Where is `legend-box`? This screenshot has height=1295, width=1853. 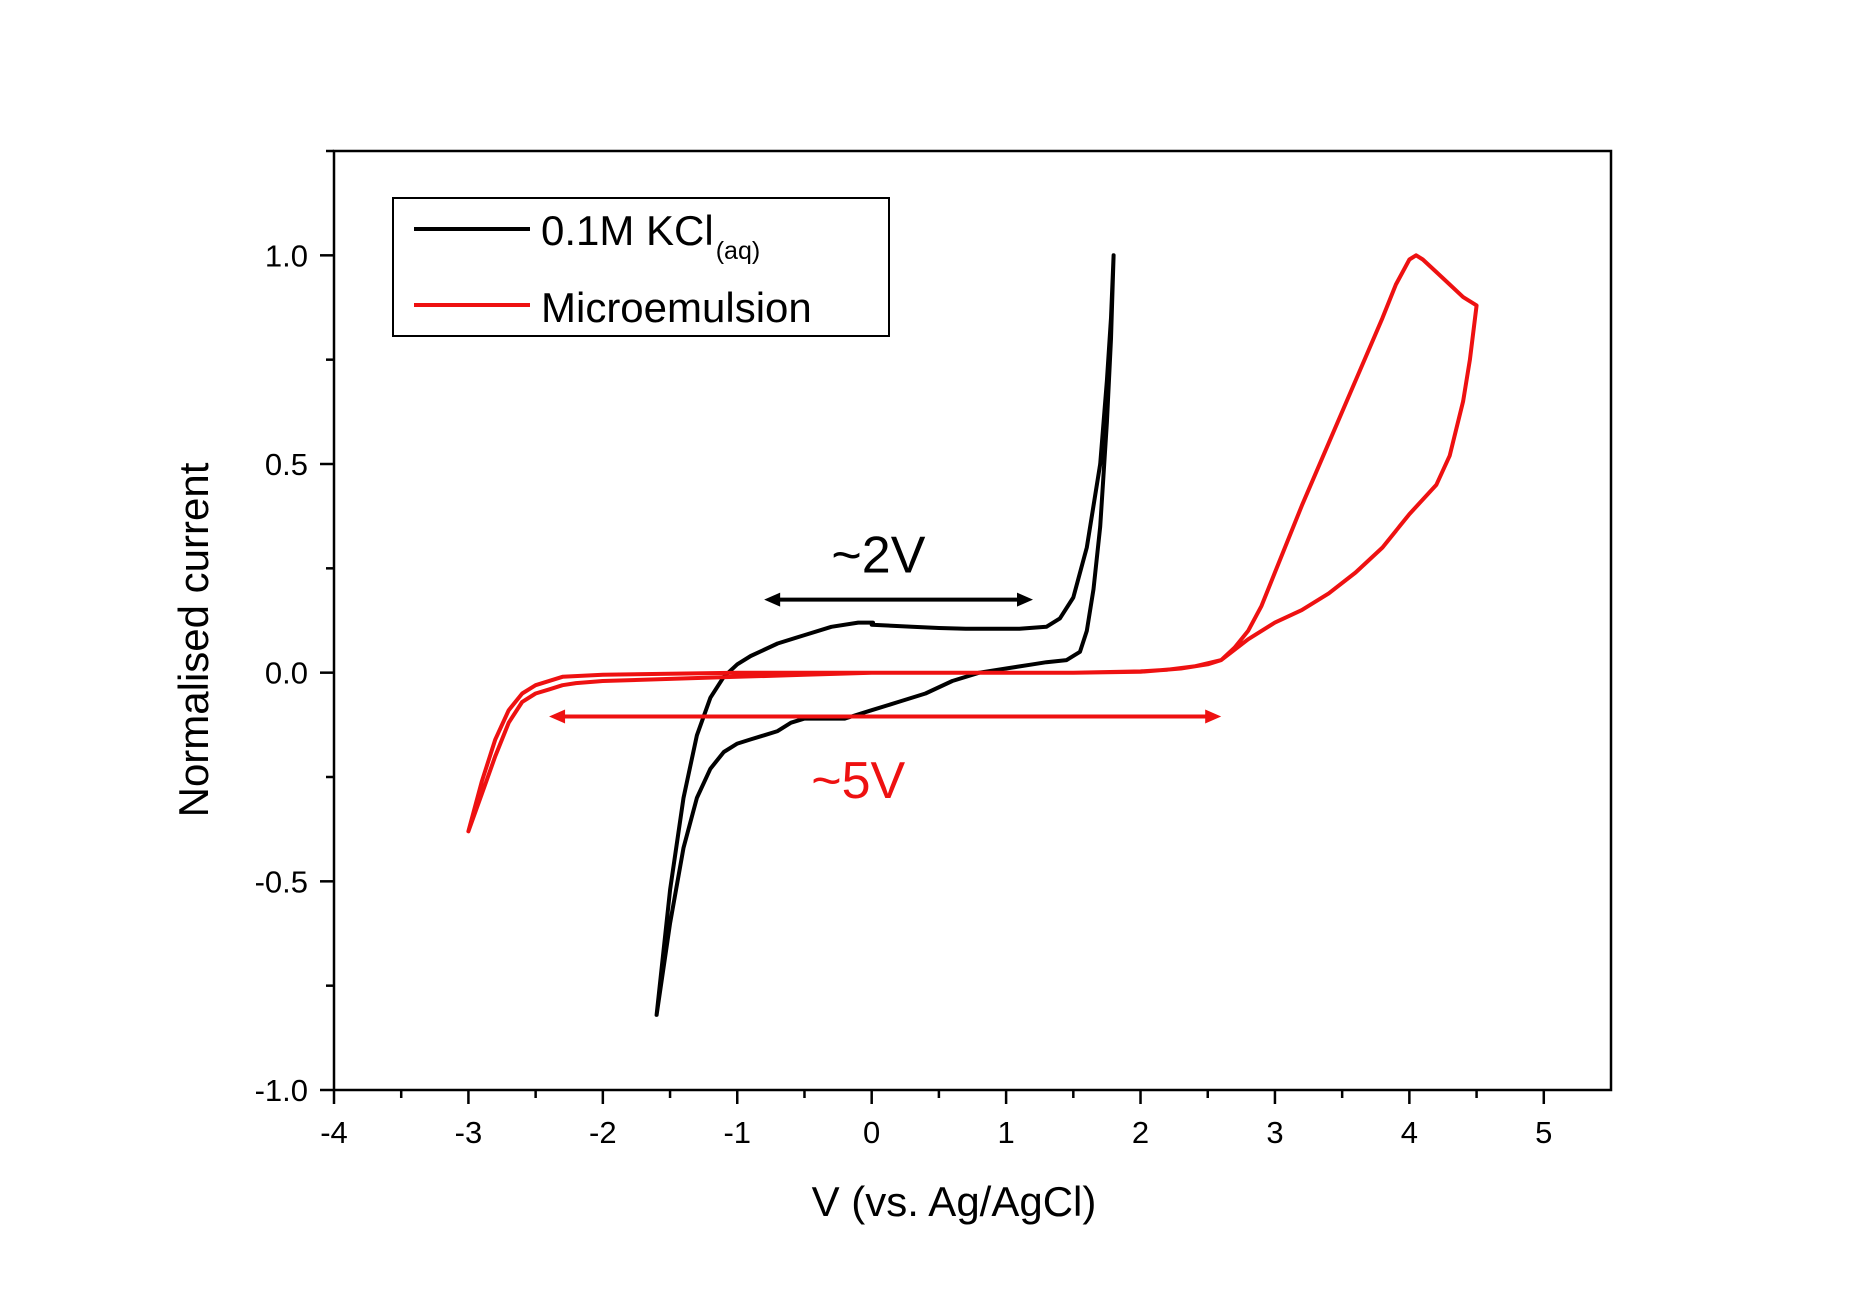
legend-box is located at coordinates (641, 267).